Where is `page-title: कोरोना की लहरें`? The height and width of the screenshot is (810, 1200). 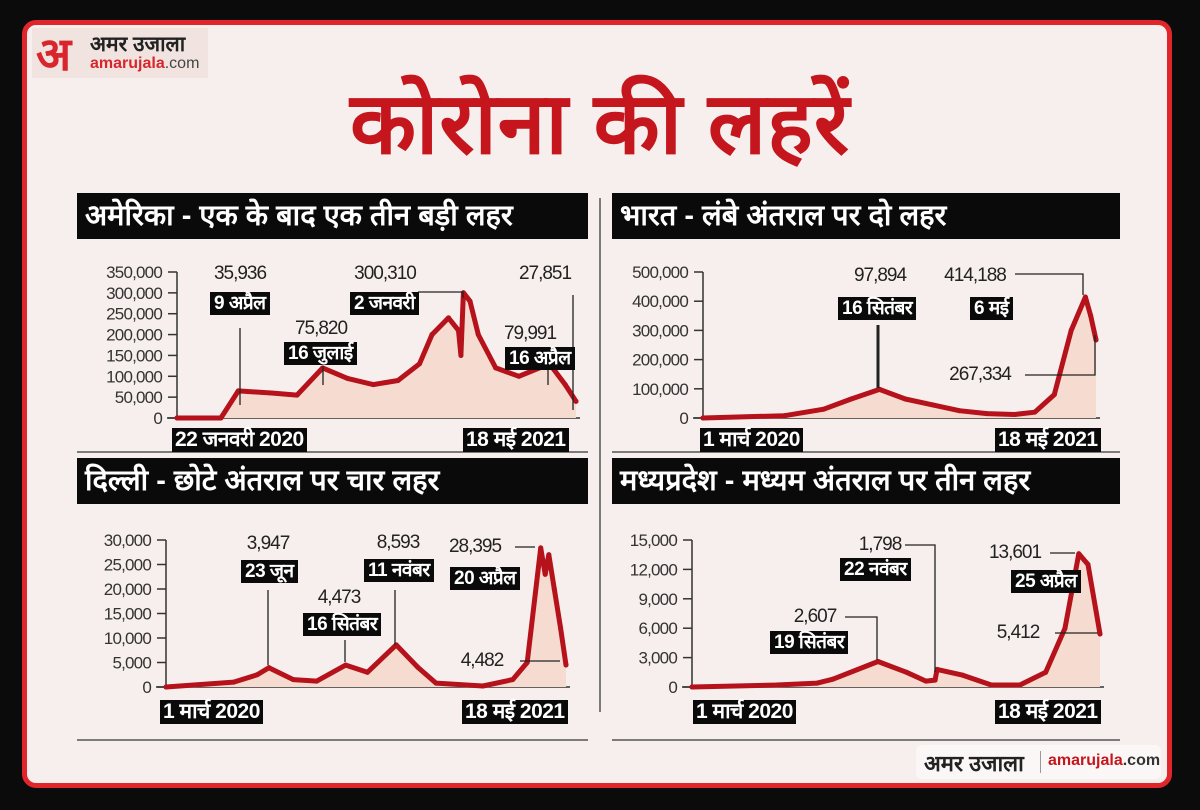 page-title: कोरोना की लहरें is located at coordinates (600, 124).